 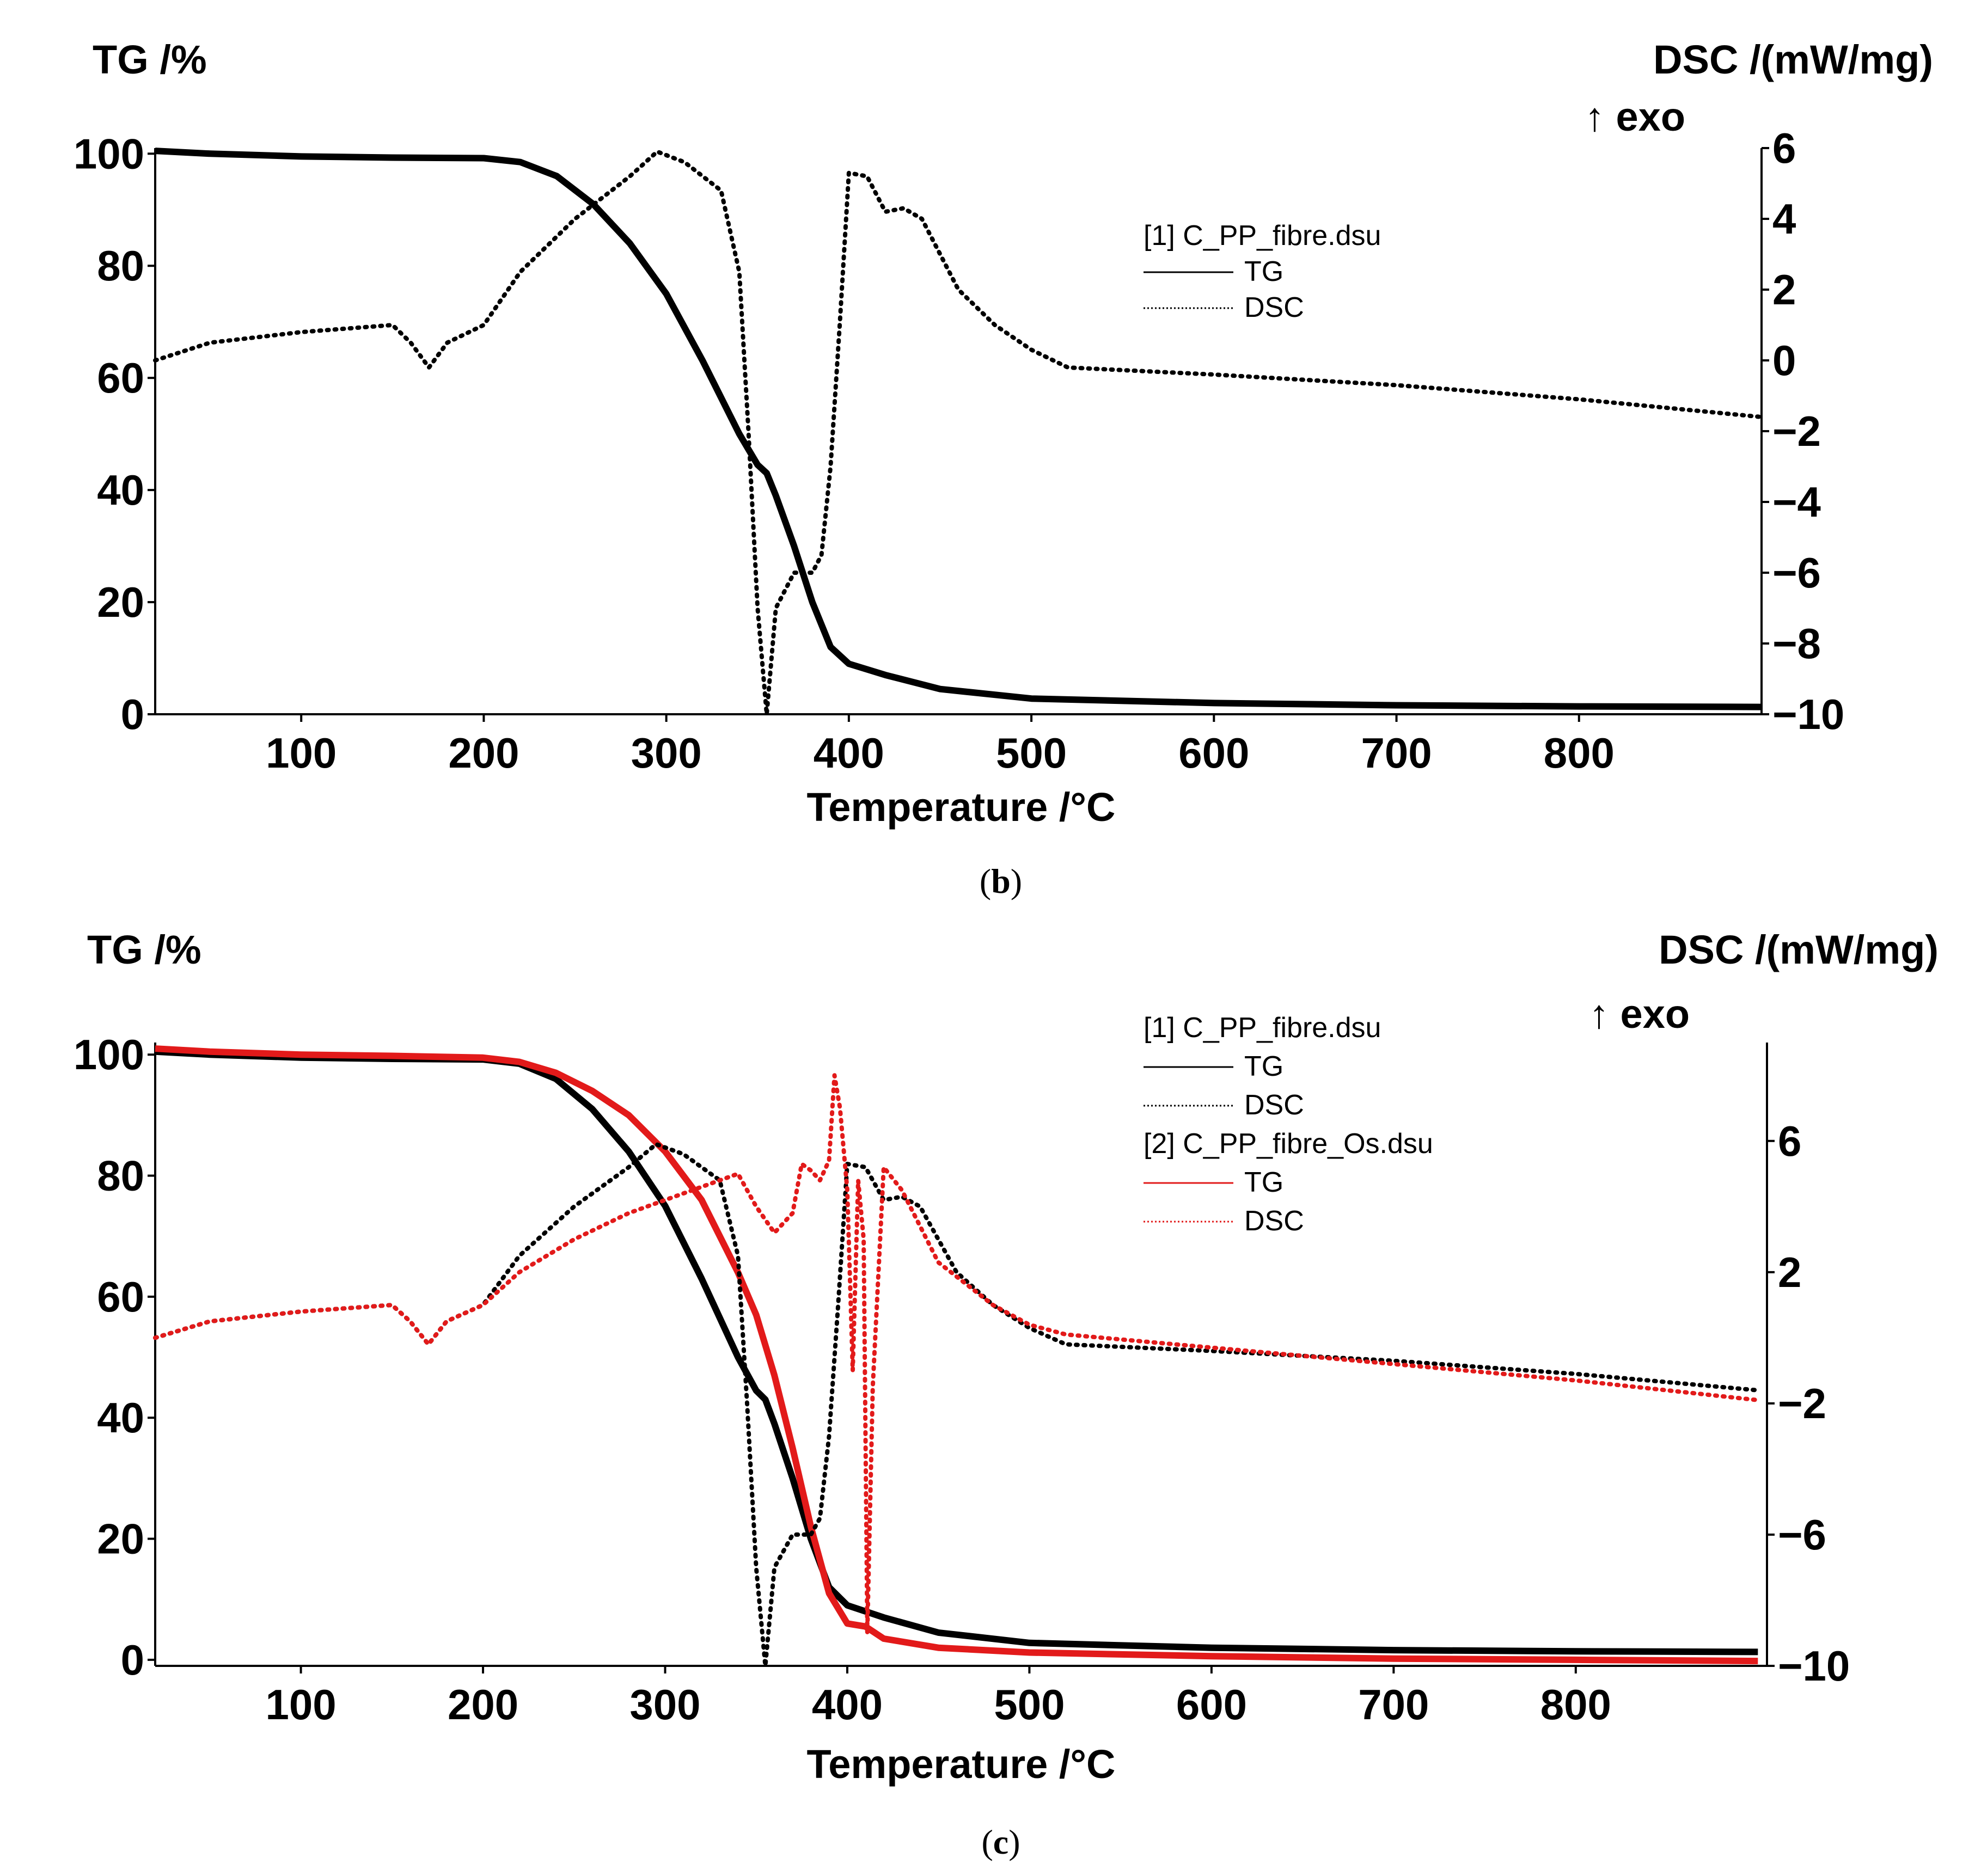 I want to click on right-y-tick-label: 4, so click(x=1784, y=219).